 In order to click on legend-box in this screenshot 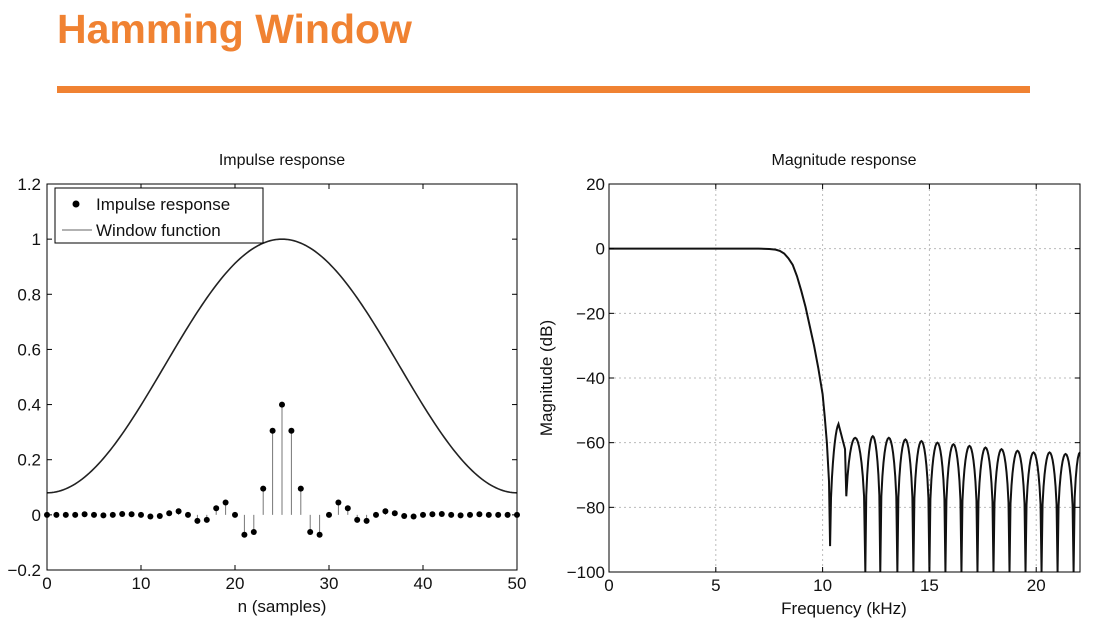, I will do `click(159, 215)`.